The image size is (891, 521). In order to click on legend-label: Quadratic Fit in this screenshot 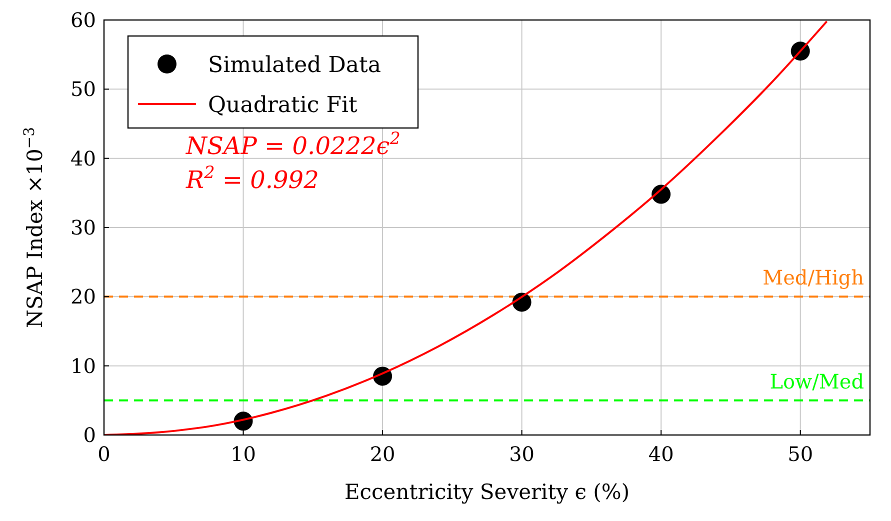, I will do `click(283, 105)`.